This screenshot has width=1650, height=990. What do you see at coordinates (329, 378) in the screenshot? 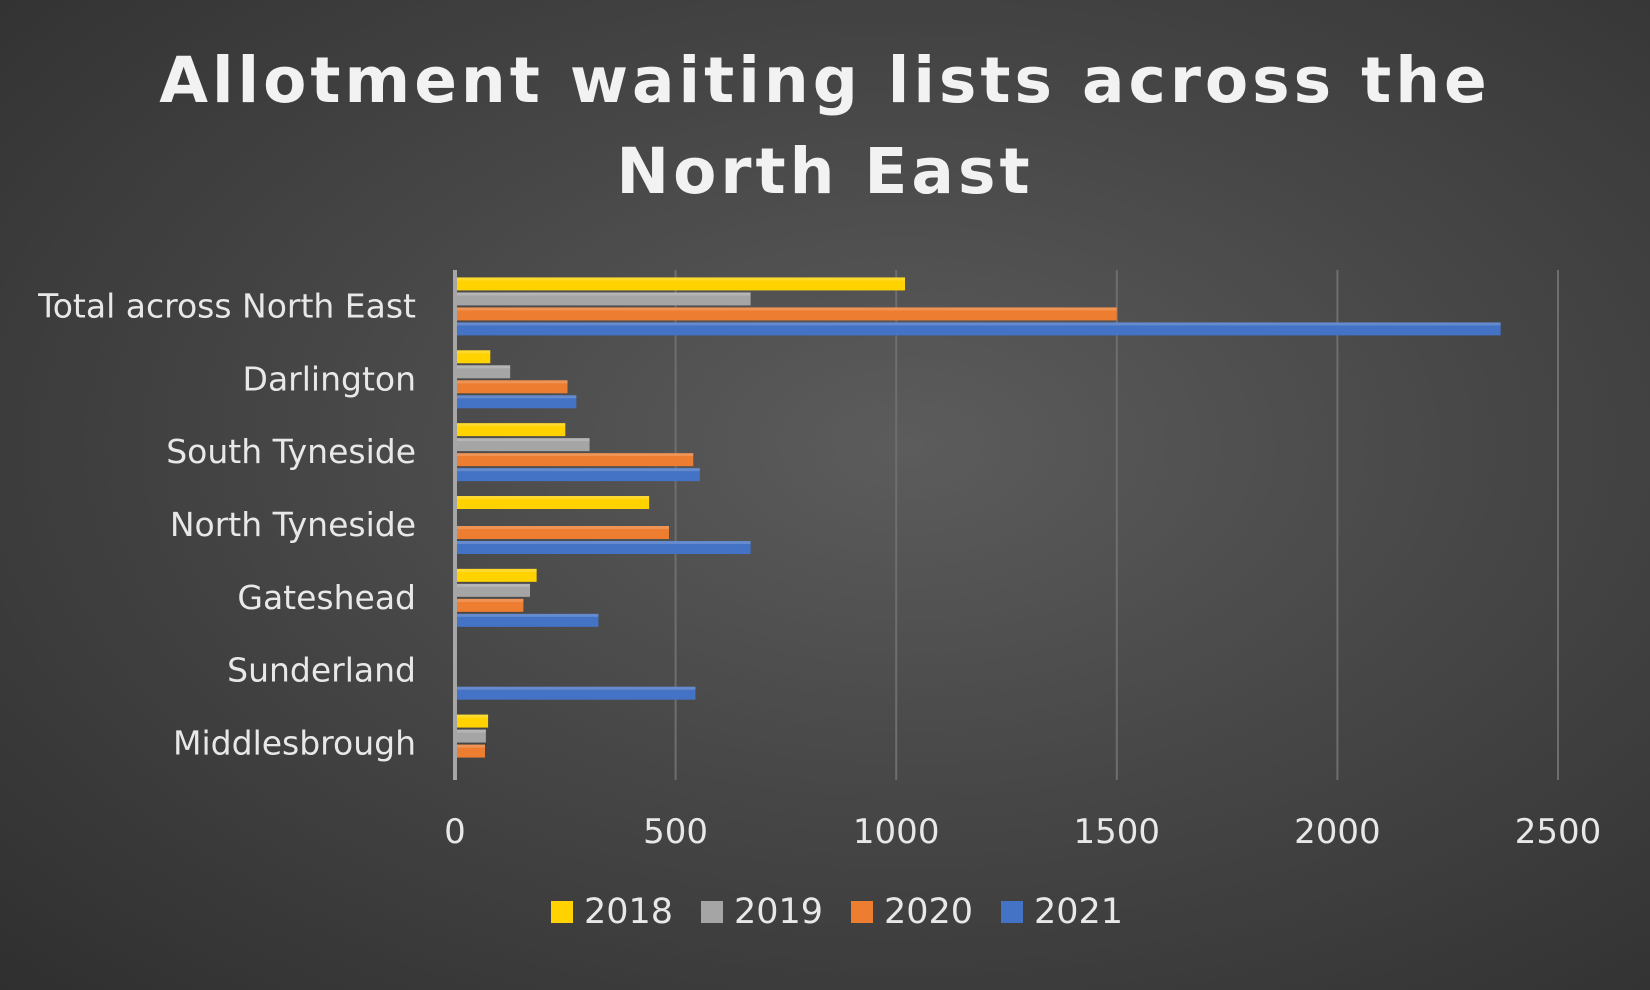
I see `category-label: Darlington` at bounding box center [329, 378].